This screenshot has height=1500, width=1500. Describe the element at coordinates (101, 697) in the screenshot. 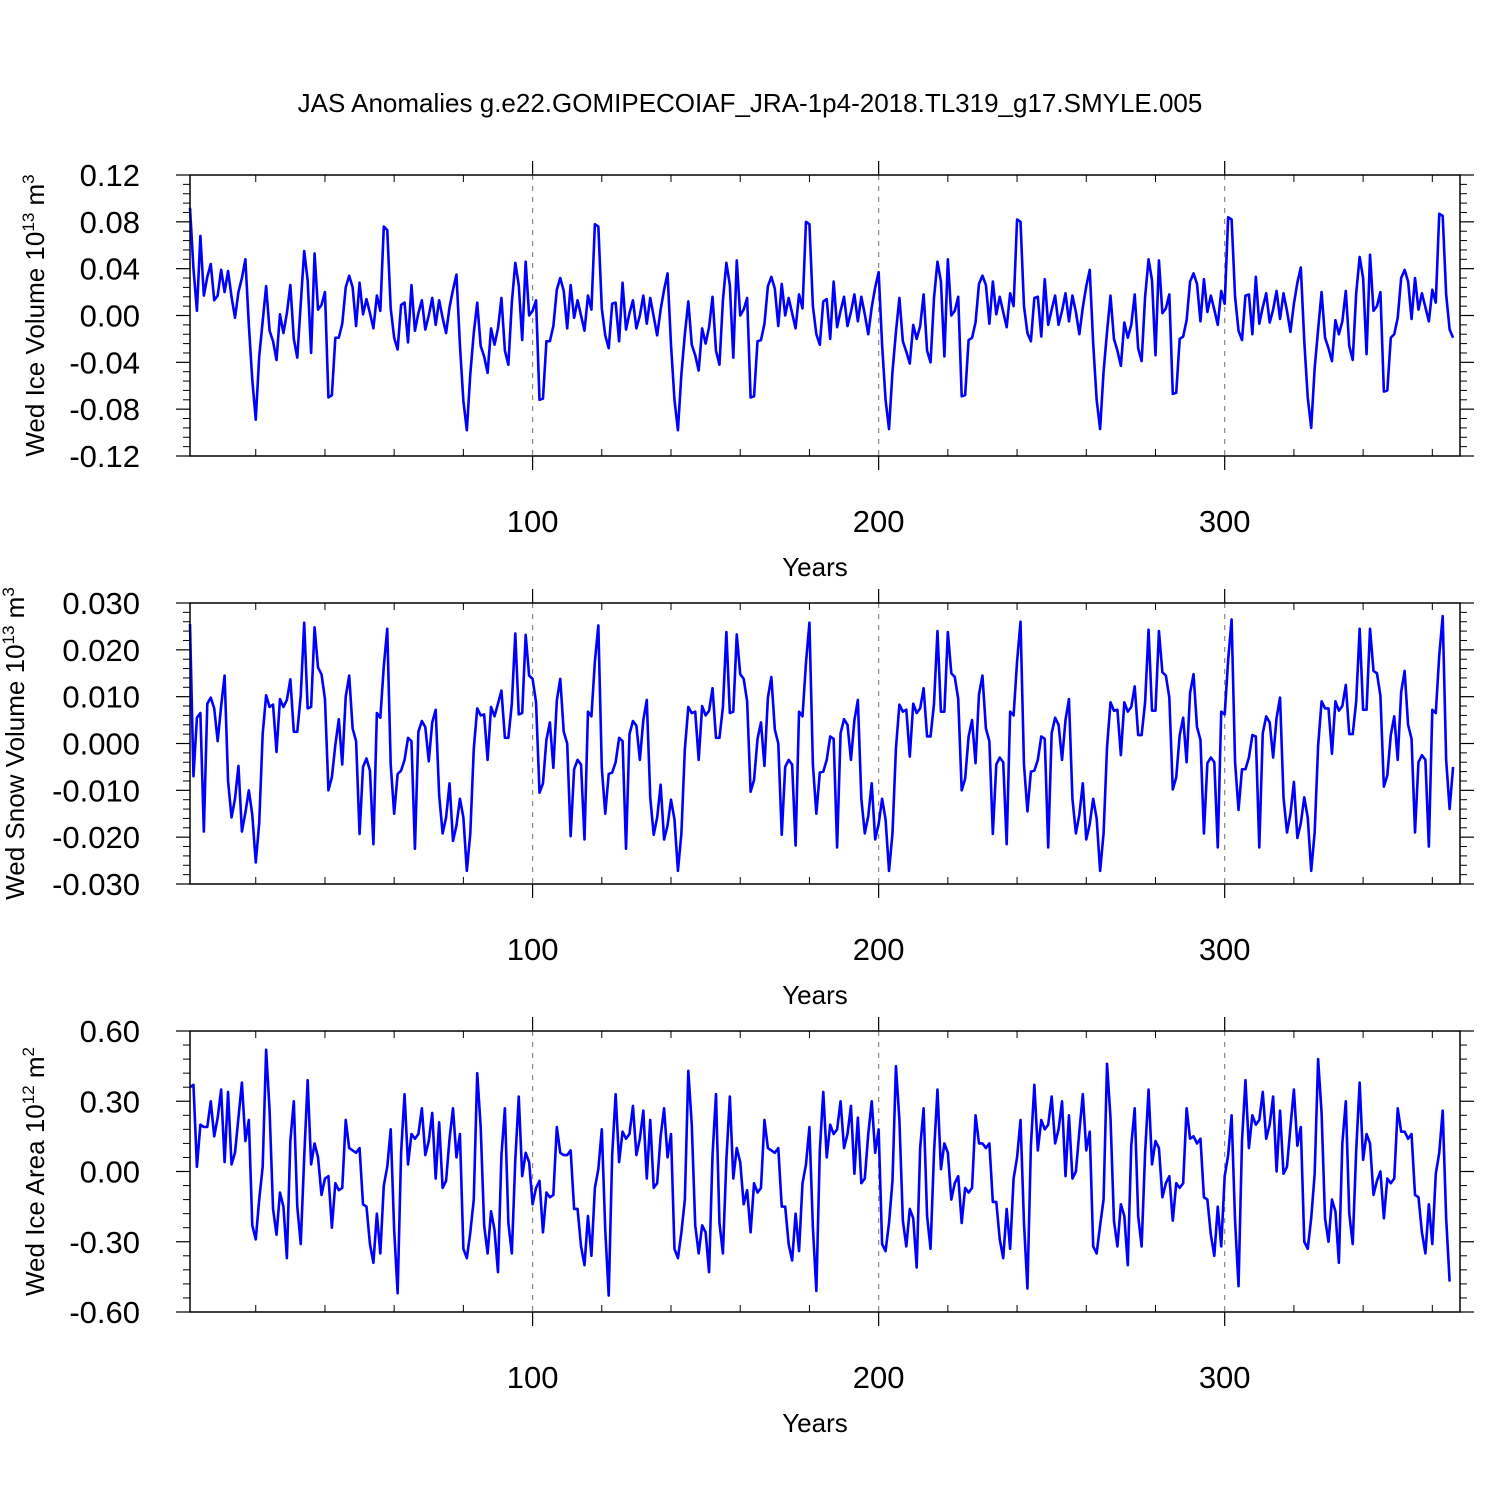

I see `y-tick-label: 0.010` at that location.